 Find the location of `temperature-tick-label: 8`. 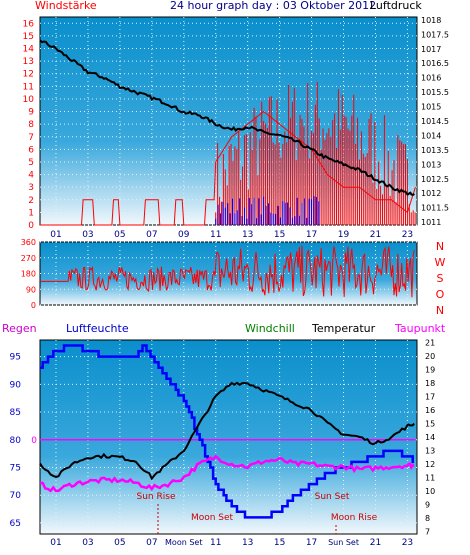

temperature-tick-label: 8 is located at coordinates (427, 518).